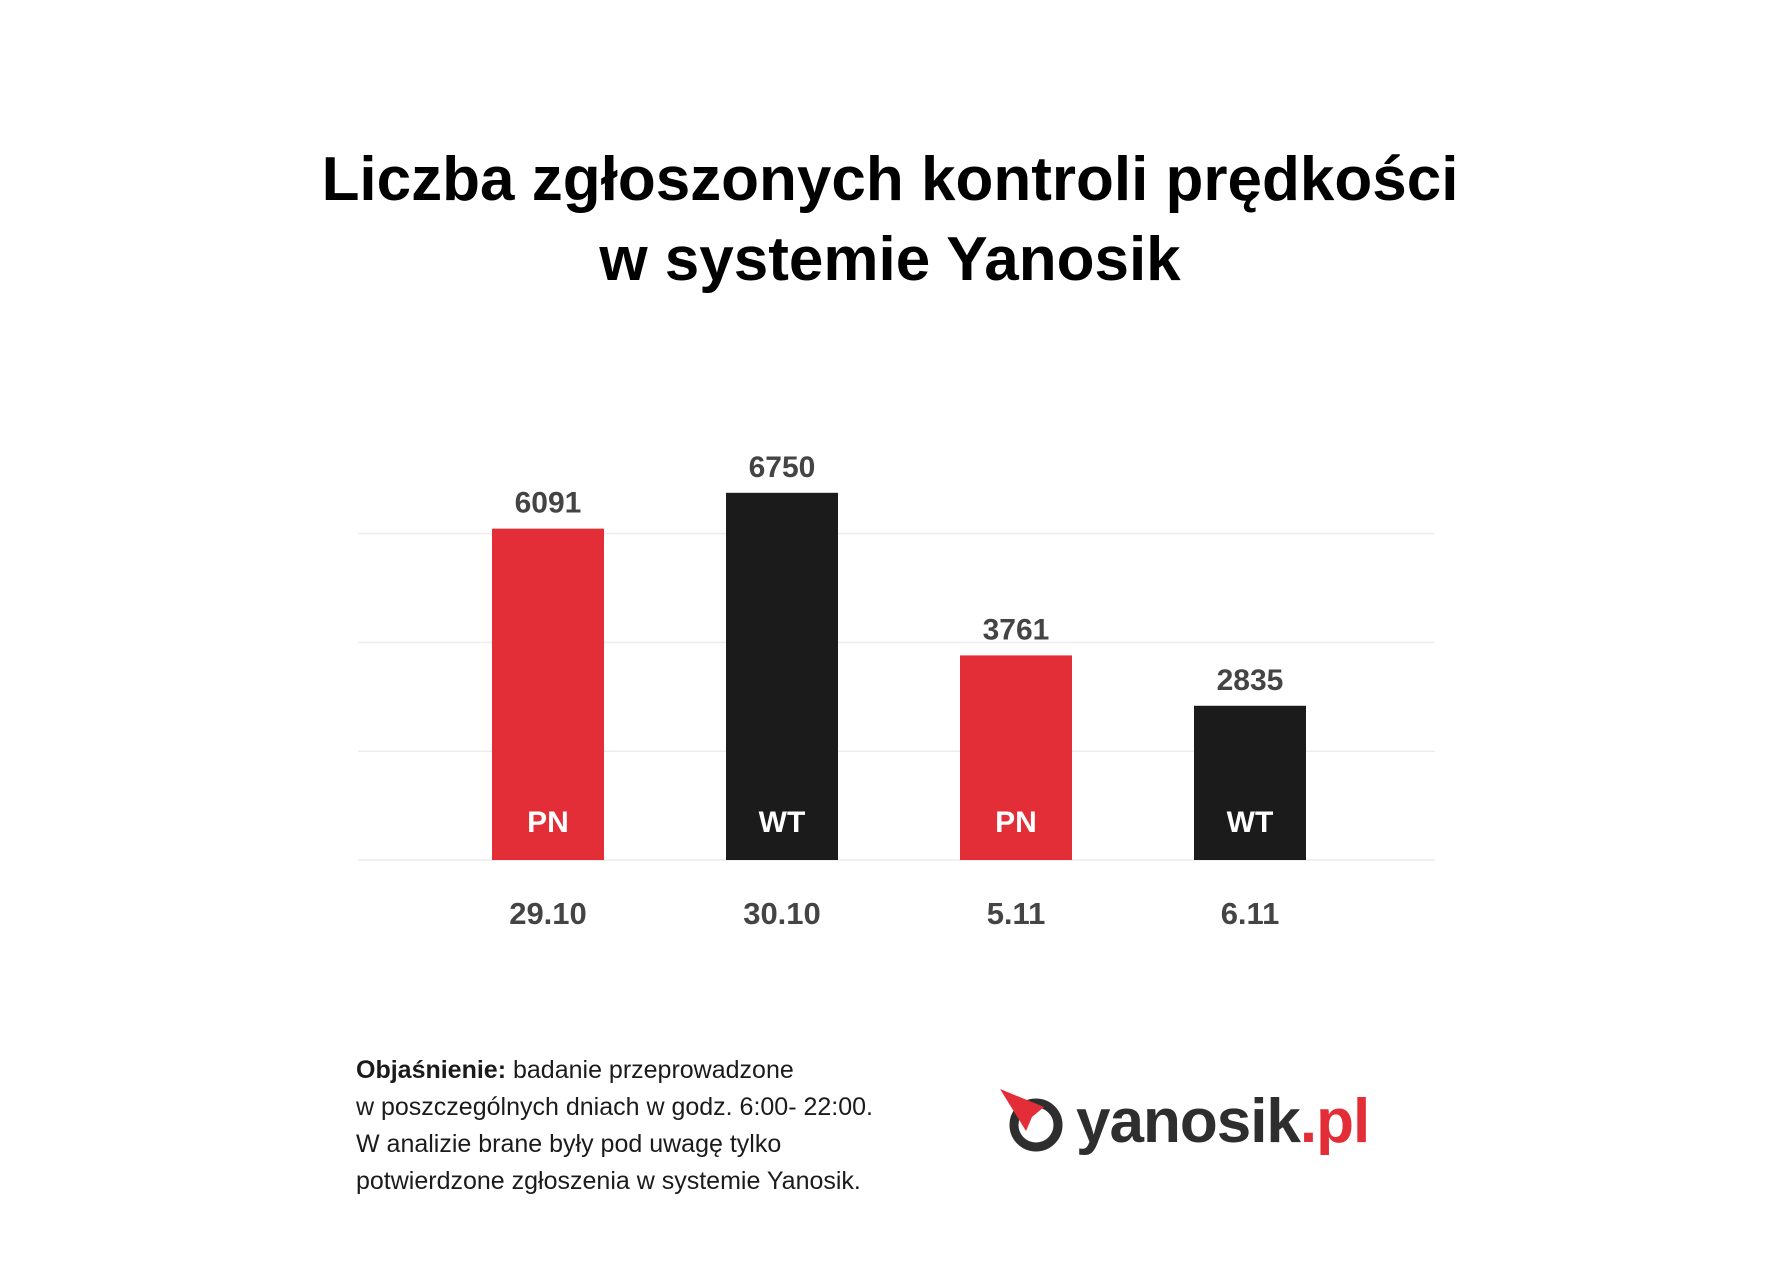  I want to click on note-line-1: badanie przeprowadzone, so click(650, 1070).